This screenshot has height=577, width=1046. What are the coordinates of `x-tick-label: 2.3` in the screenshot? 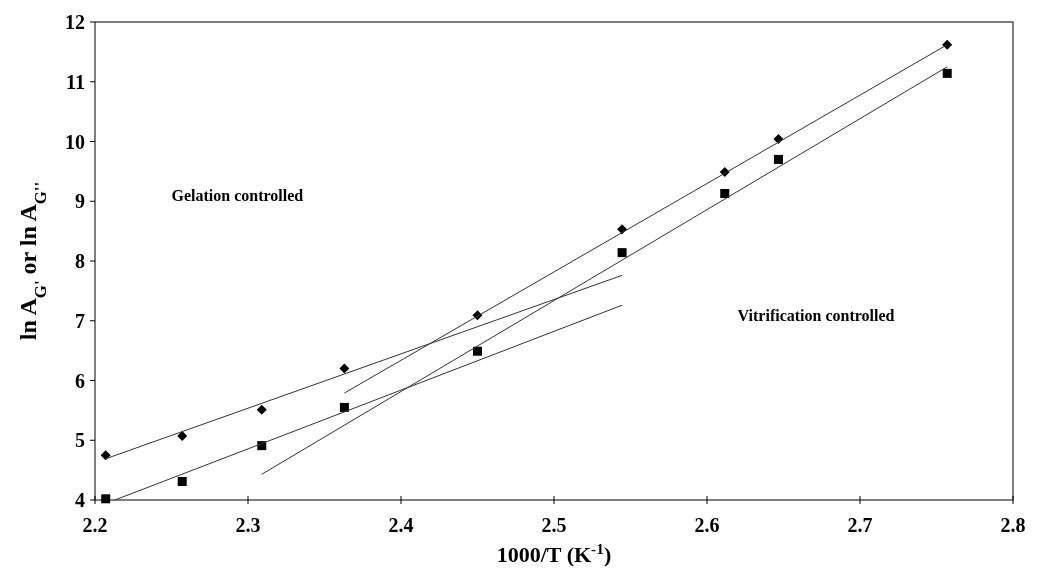 It's located at (248, 525).